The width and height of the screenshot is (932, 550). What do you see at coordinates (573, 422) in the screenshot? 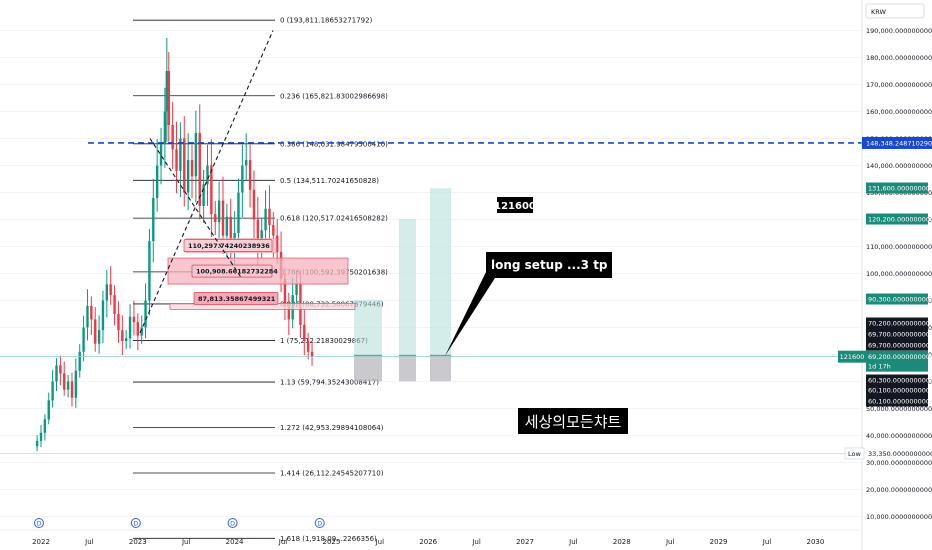
I see `watermark-text: 세상의모든챠트` at bounding box center [573, 422].